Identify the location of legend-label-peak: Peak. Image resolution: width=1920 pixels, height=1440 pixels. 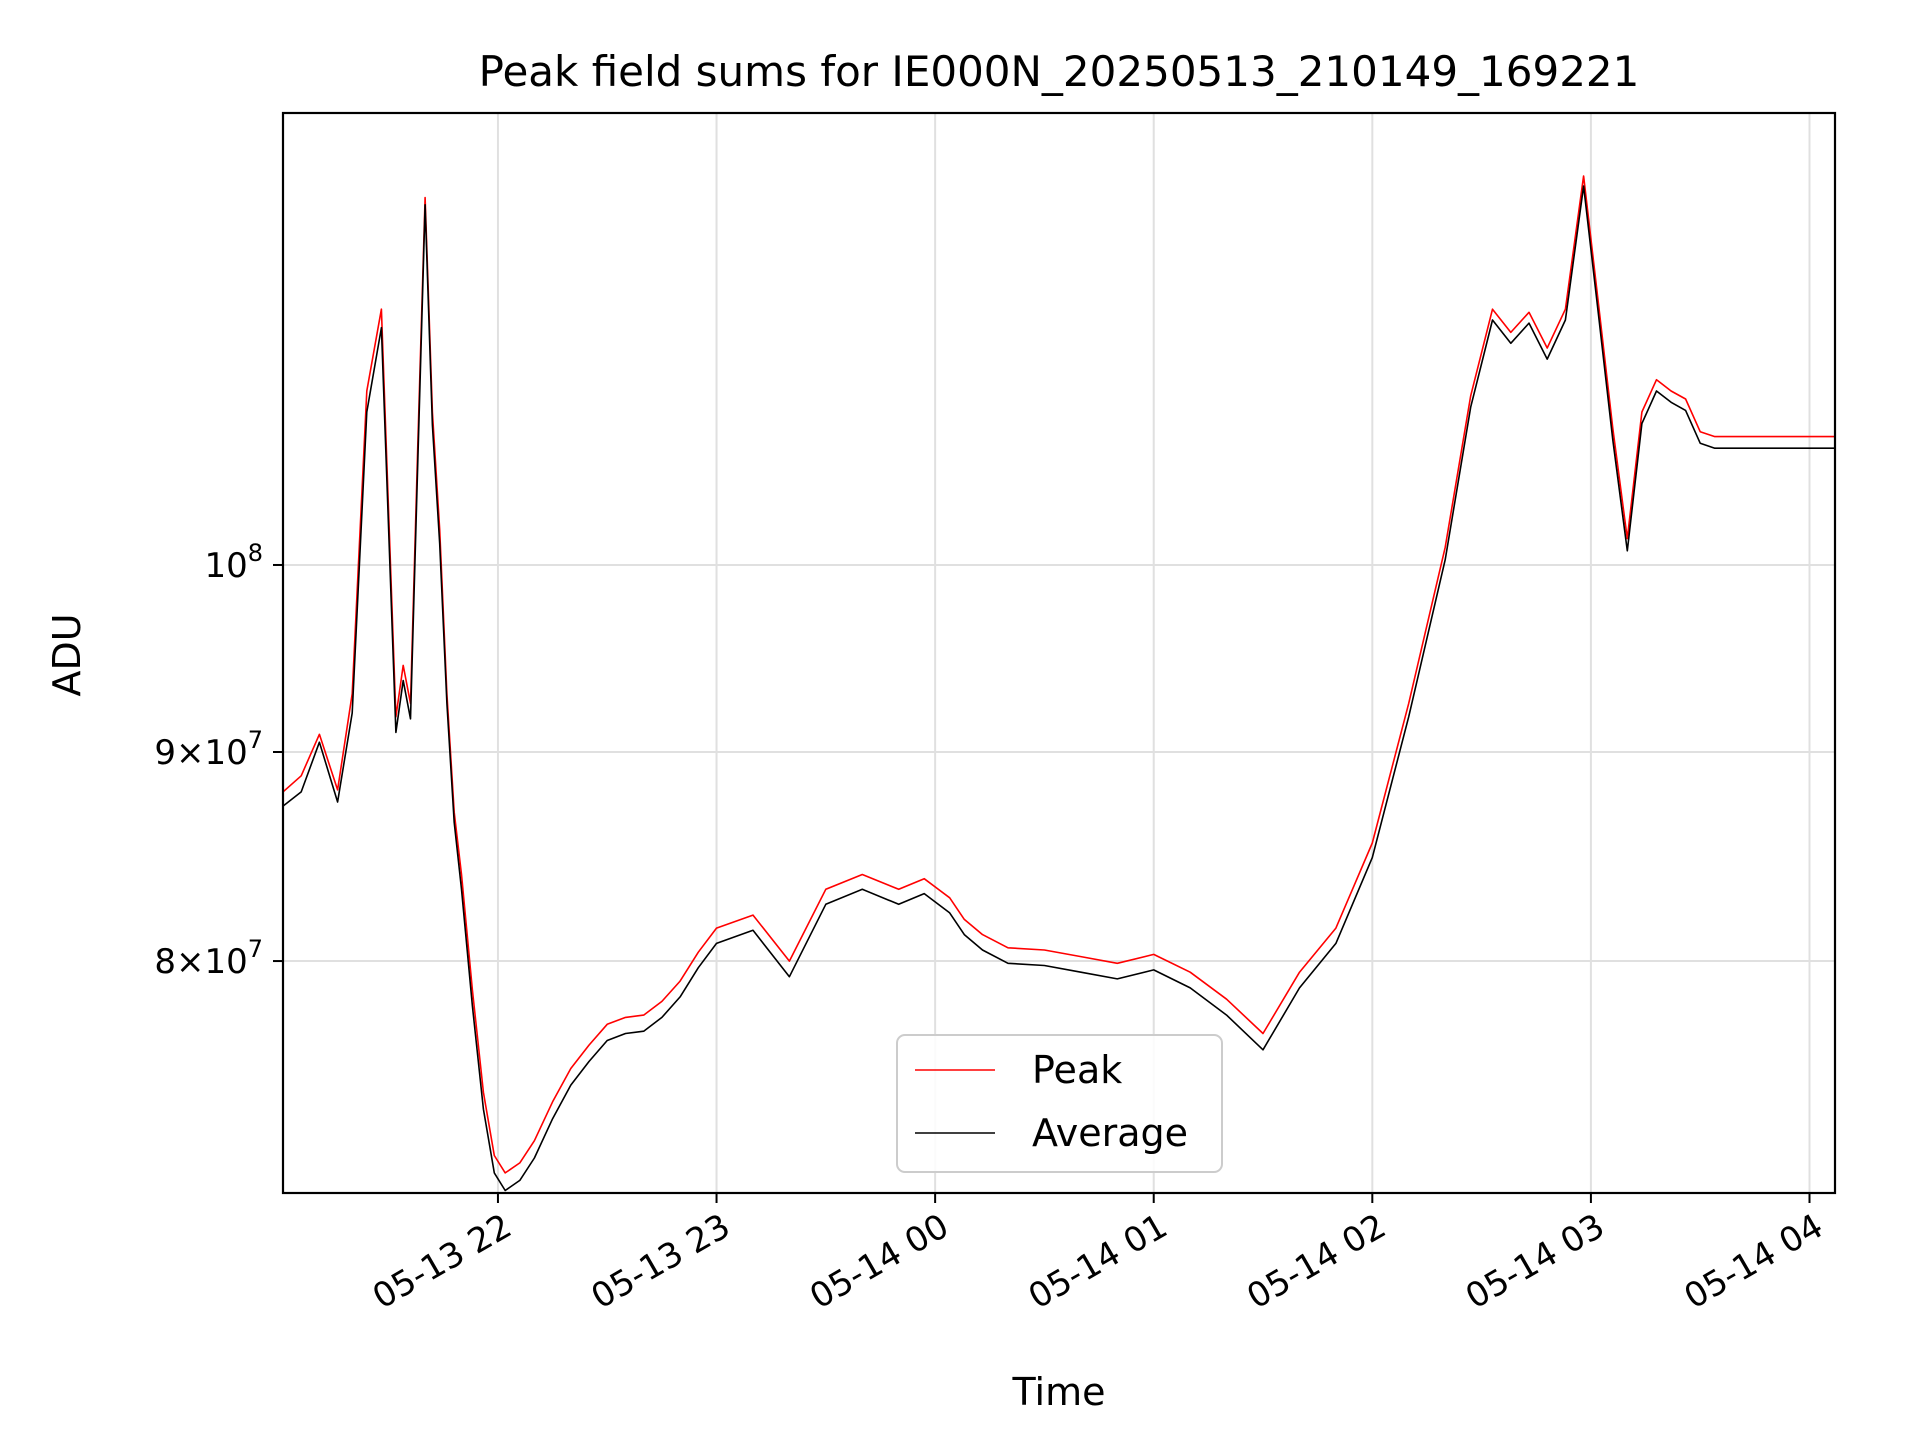
(1077, 1070).